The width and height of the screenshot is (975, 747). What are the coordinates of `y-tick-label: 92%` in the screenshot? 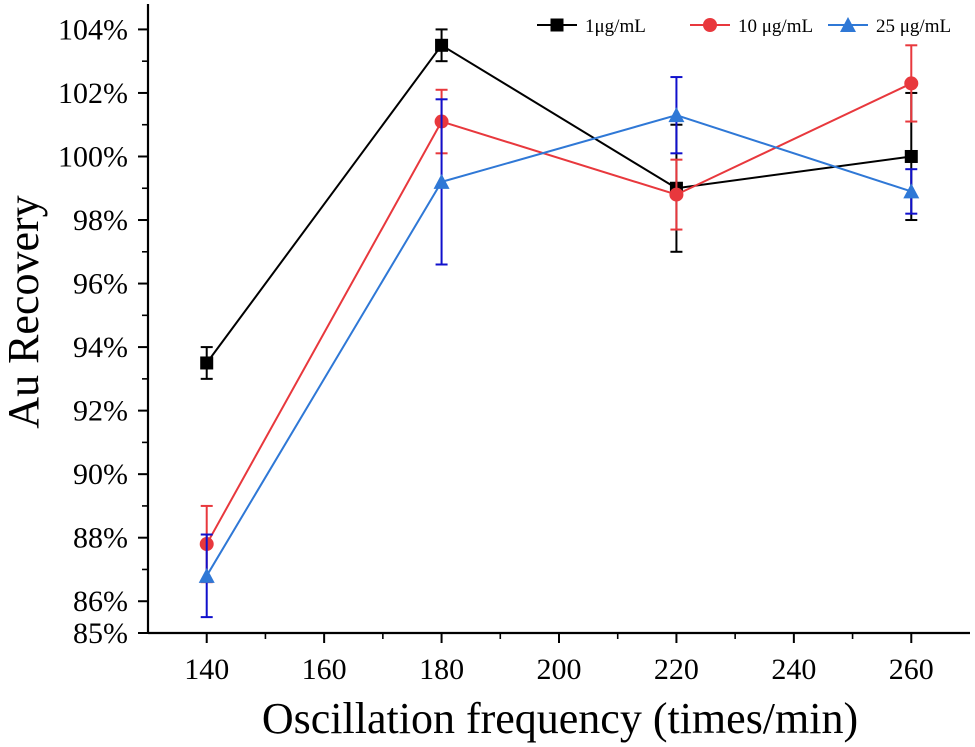 It's located at (100, 411).